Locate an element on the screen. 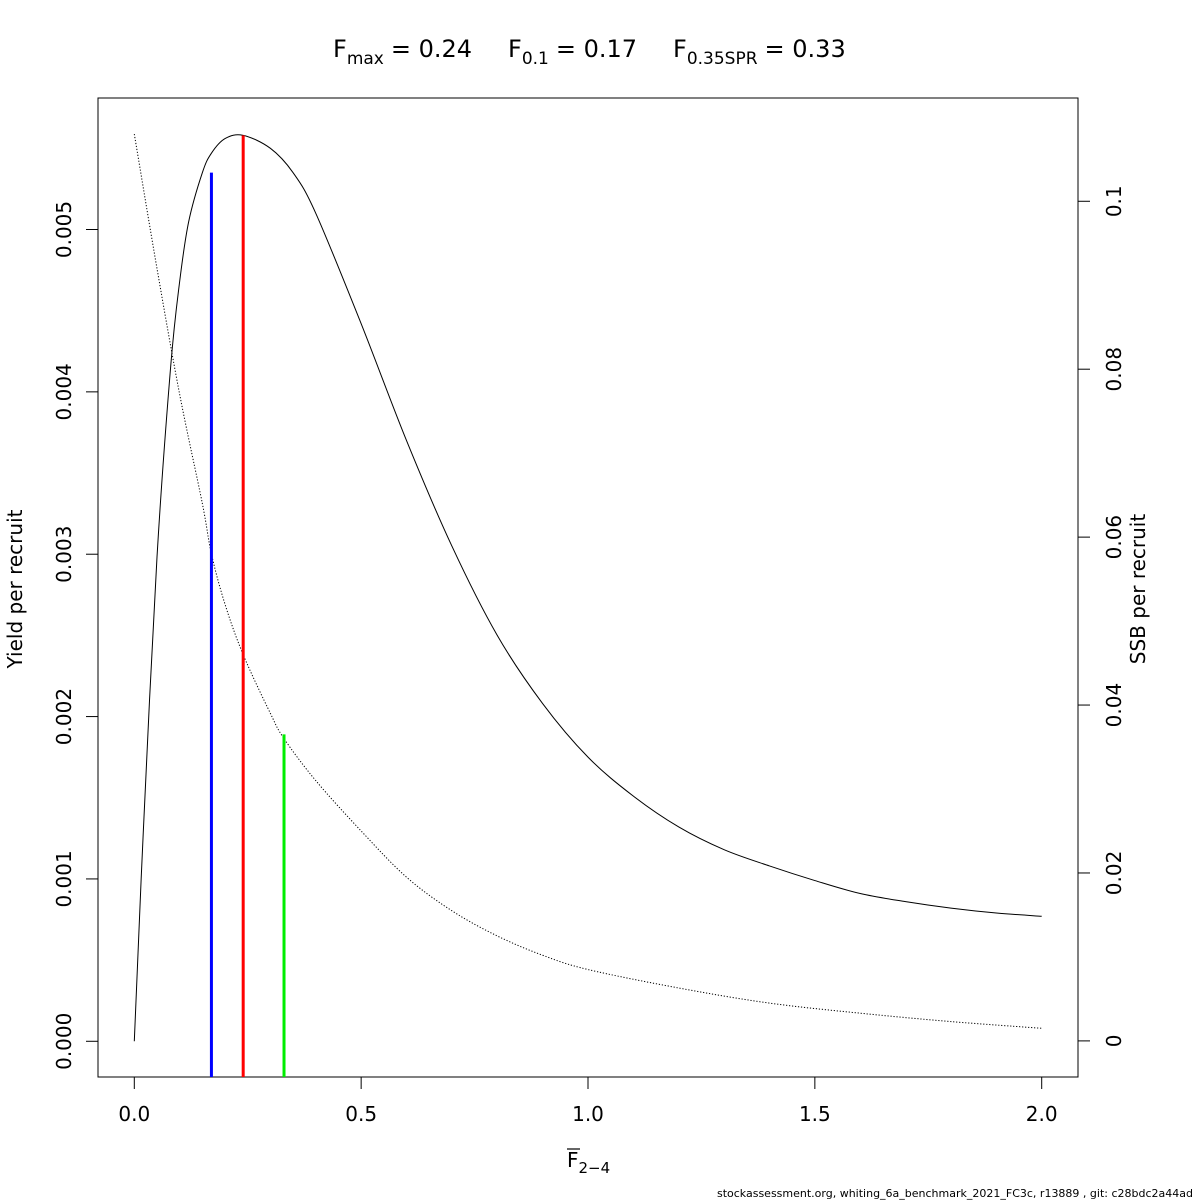  y-right-tick-label: 0 is located at coordinates (1114, 1041).